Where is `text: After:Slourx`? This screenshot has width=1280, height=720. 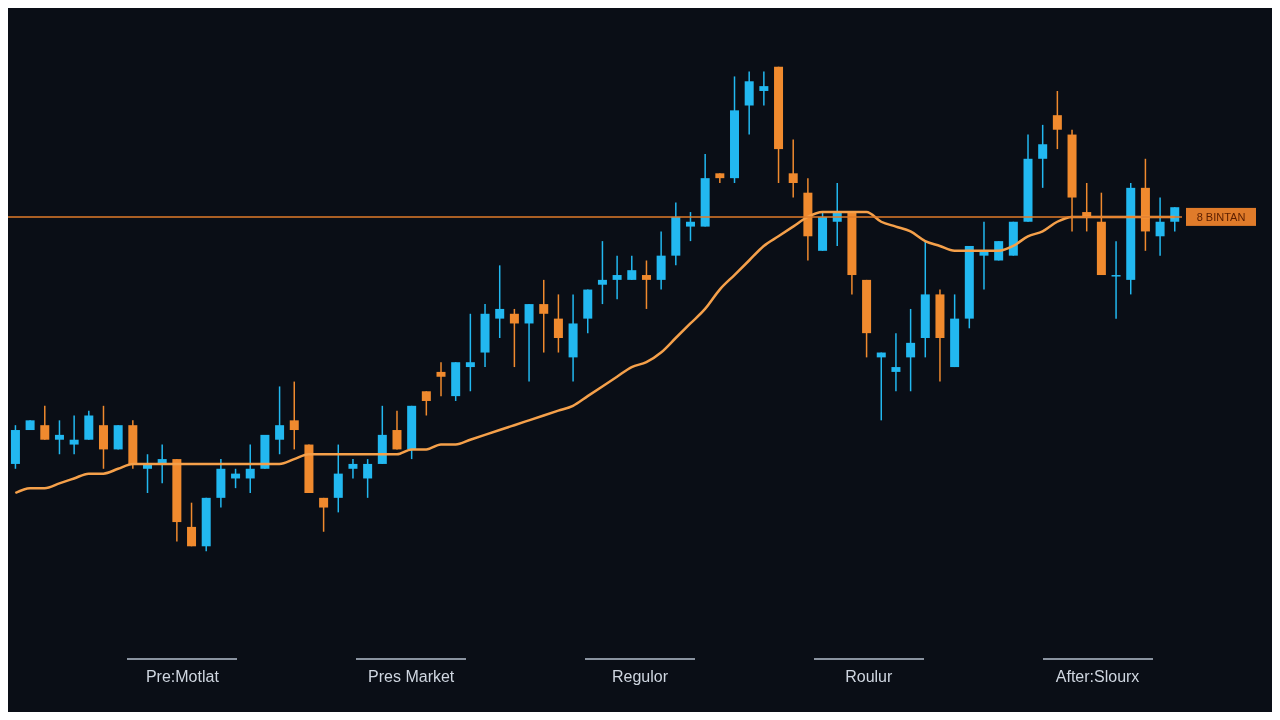 text: After:Slourx is located at coordinates (1097, 672).